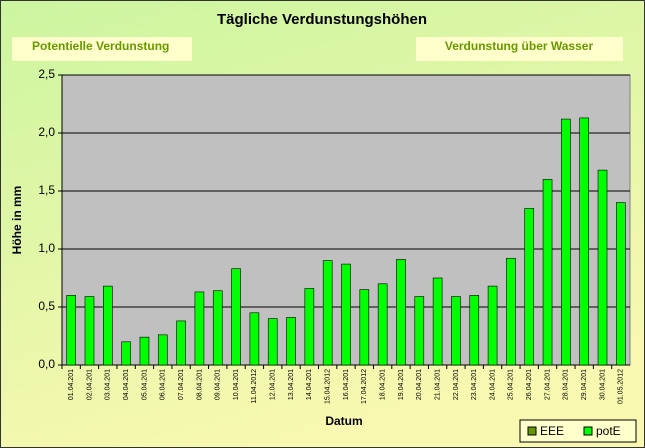 Image resolution: width=645 pixels, height=448 pixels. What do you see at coordinates (578, 431) in the screenshot?
I see `legend-box` at bounding box center [578, 431].